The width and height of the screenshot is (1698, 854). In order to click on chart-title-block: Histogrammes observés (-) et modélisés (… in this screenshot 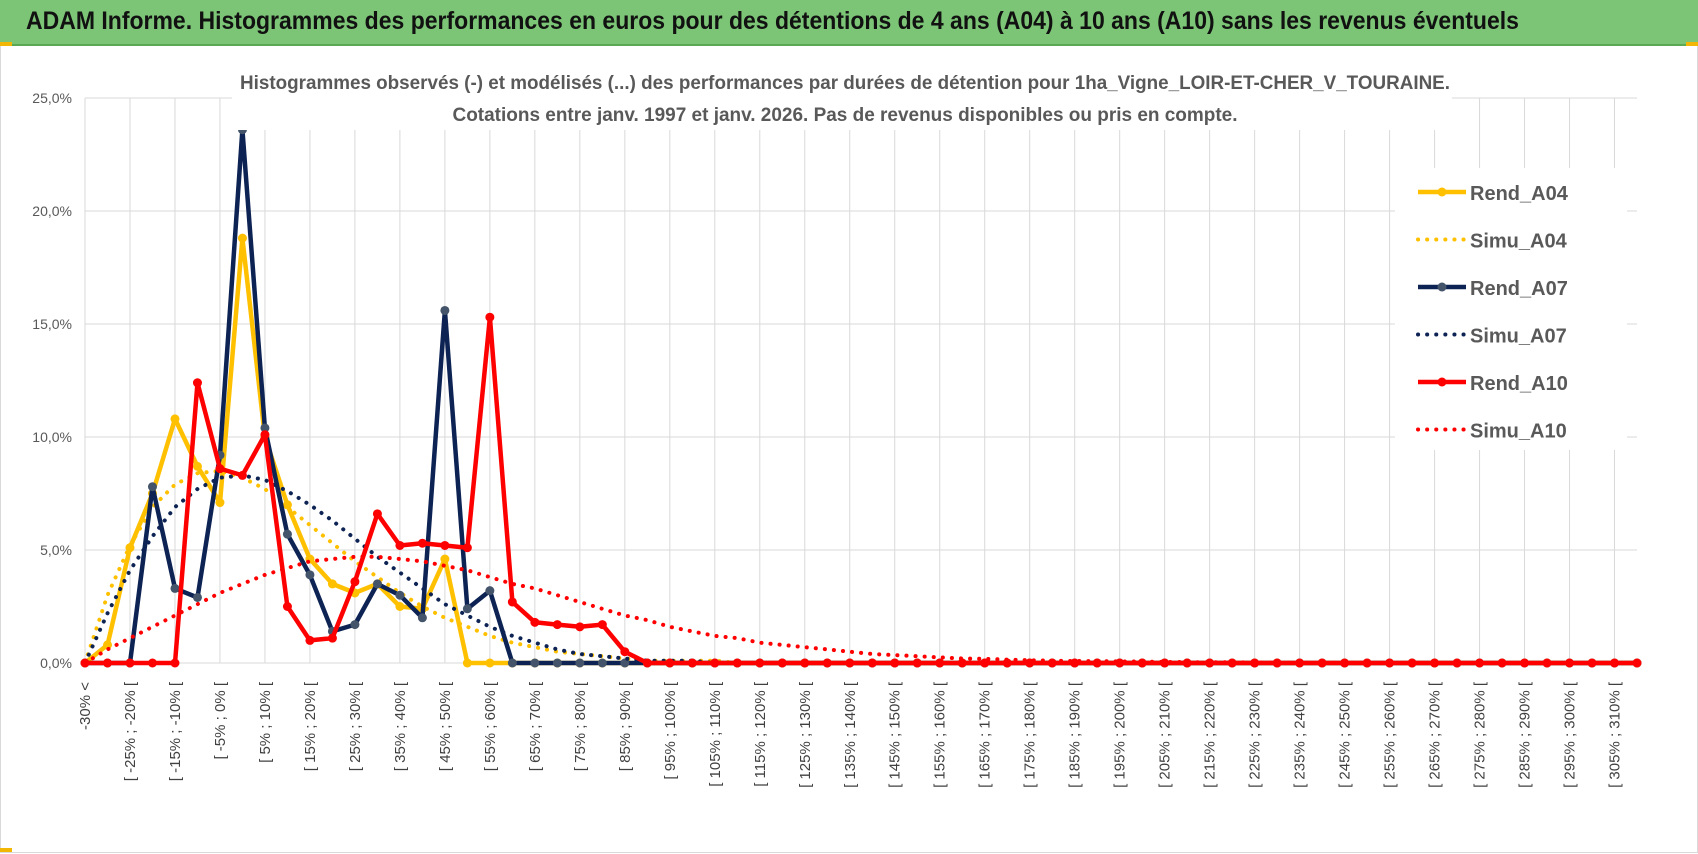, I will do `click(842, 97)`.